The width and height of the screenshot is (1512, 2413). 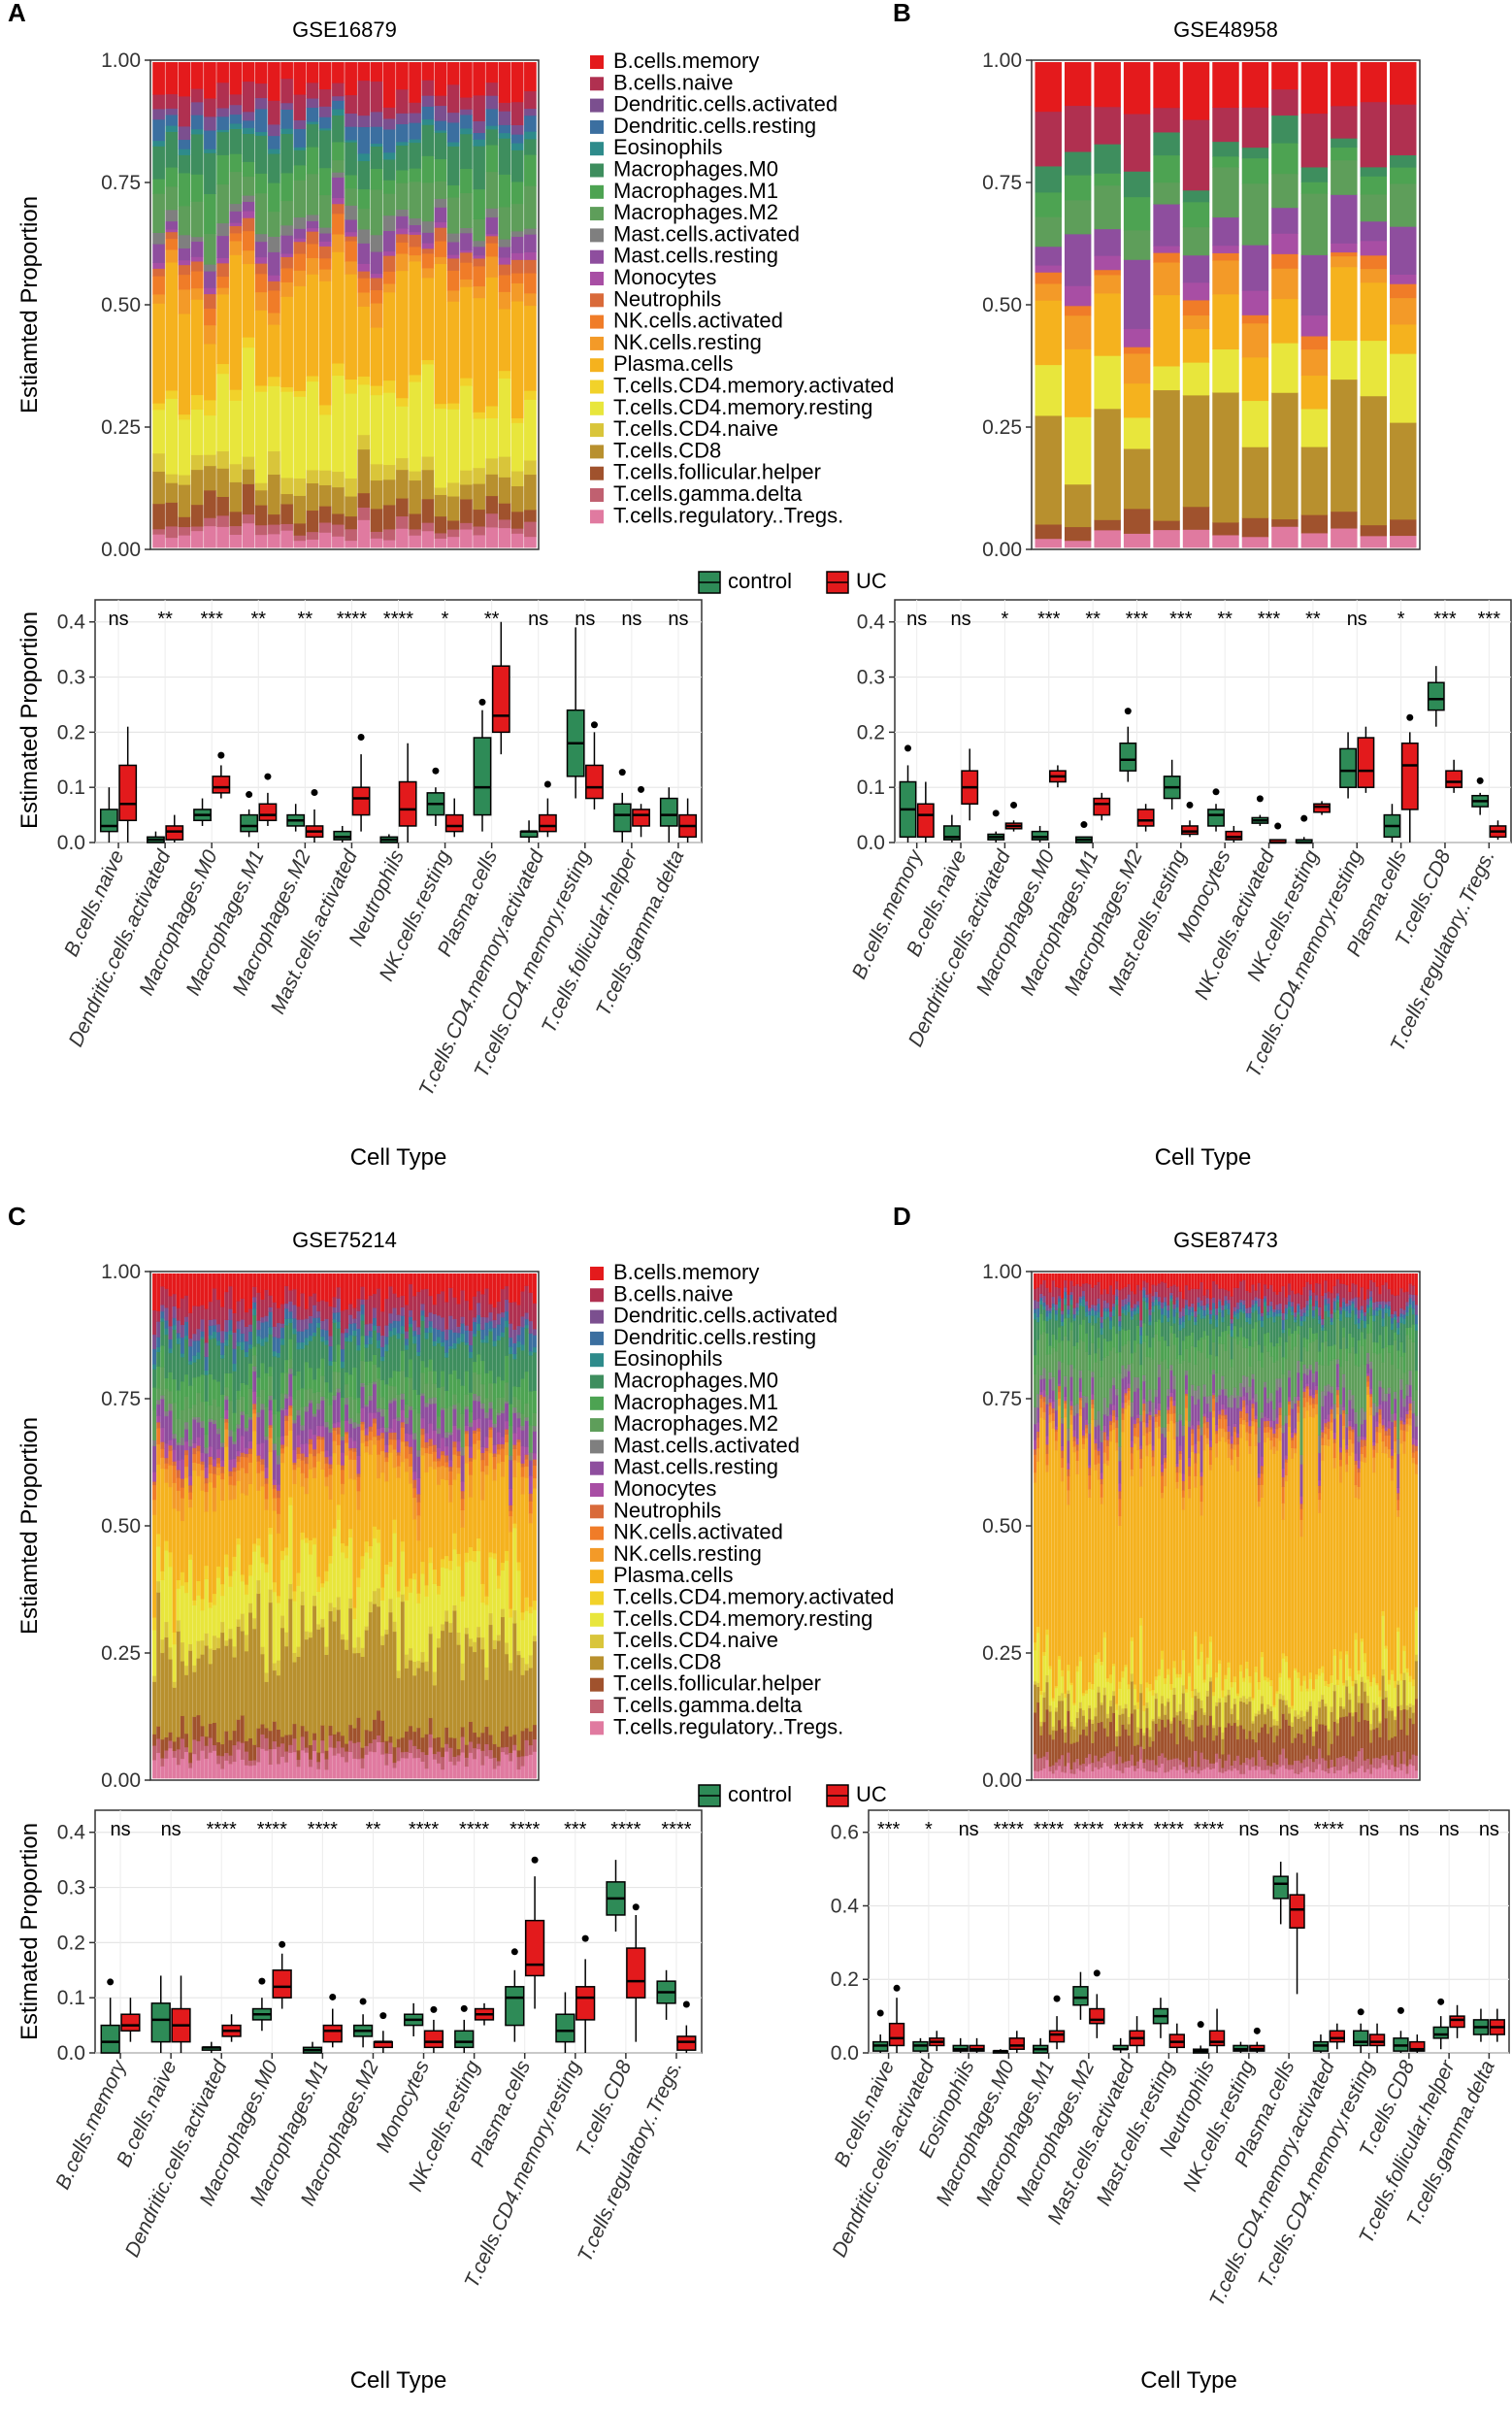 I want to click on significance-label: **, so click(x=165, y=620).